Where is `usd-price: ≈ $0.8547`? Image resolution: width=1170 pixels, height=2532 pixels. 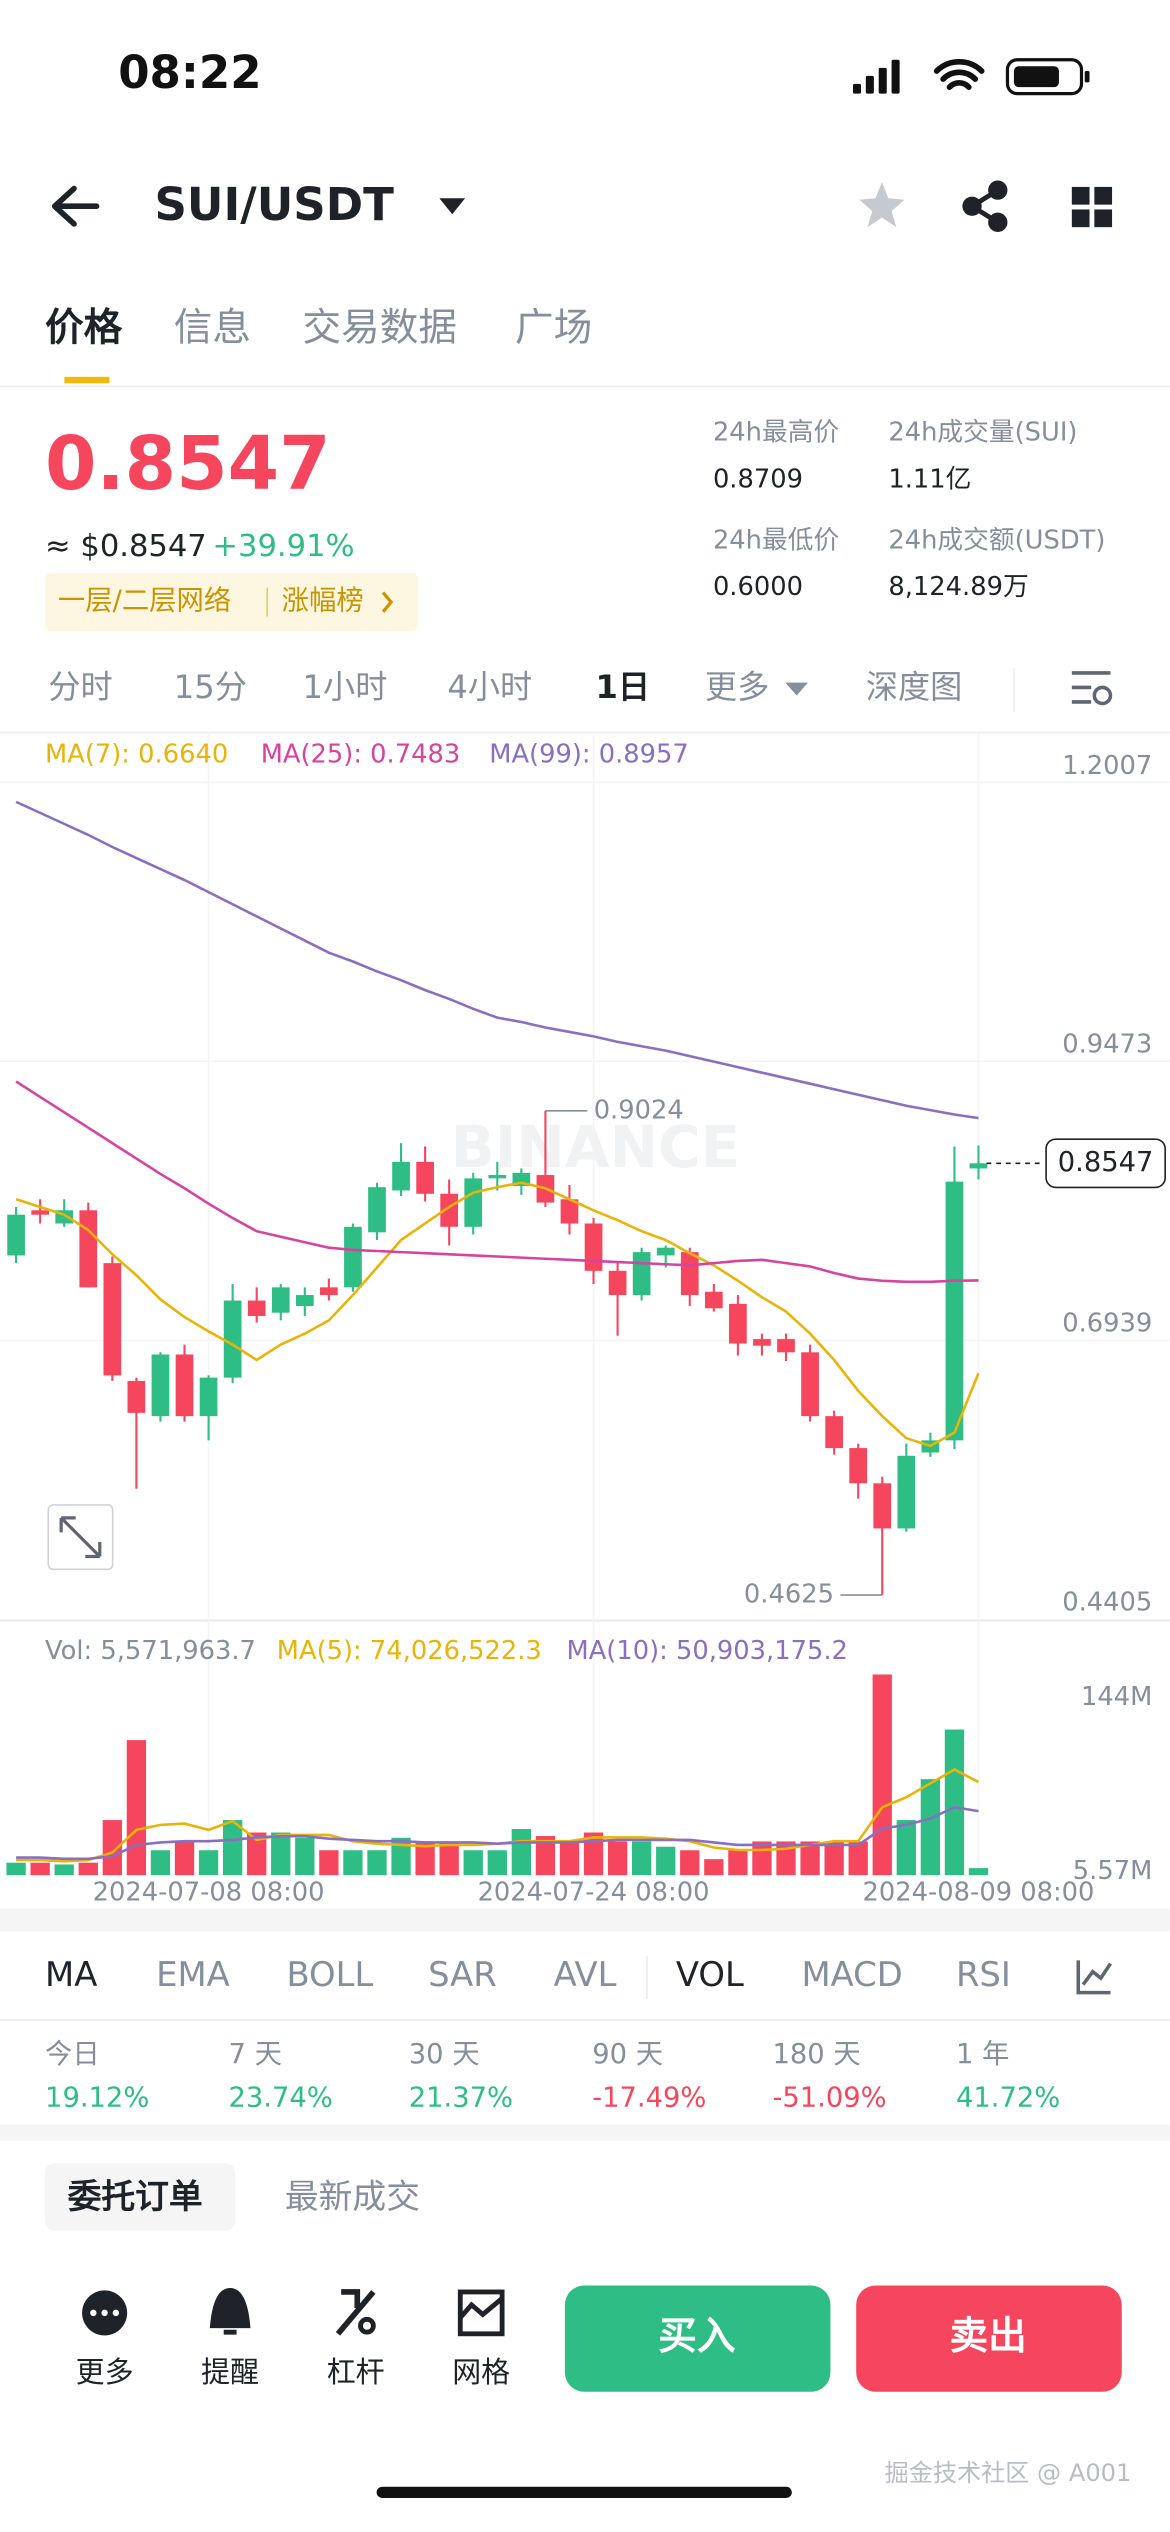 usd-price: ≈ $0.8547 is located at coordinates (126, 546).